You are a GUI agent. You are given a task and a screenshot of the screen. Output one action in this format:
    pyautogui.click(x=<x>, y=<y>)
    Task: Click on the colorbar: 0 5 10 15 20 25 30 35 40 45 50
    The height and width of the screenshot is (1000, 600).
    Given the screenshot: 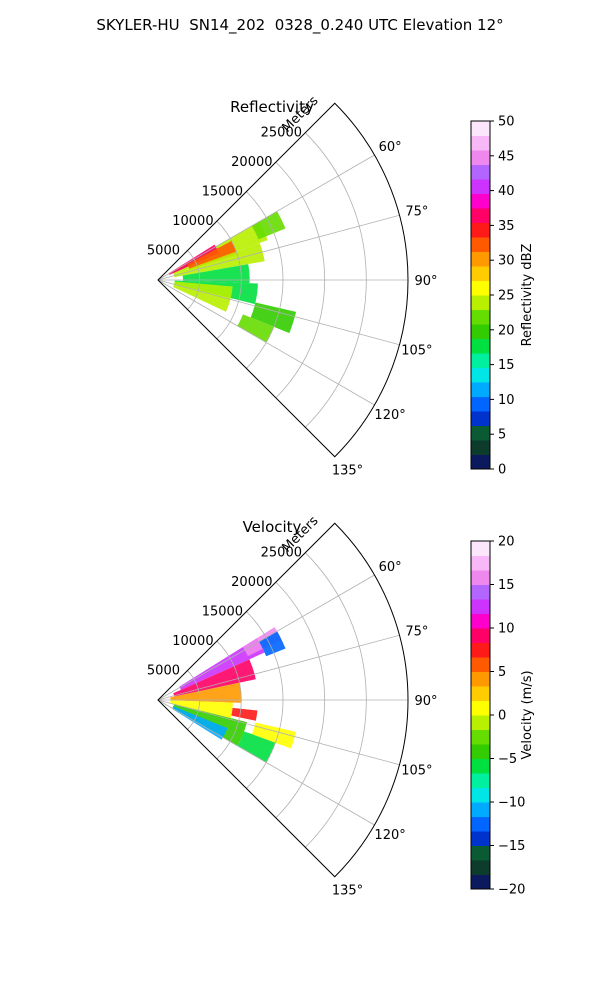 What is the action you would take?
    pyautogui.click(x=492, y=296)
    